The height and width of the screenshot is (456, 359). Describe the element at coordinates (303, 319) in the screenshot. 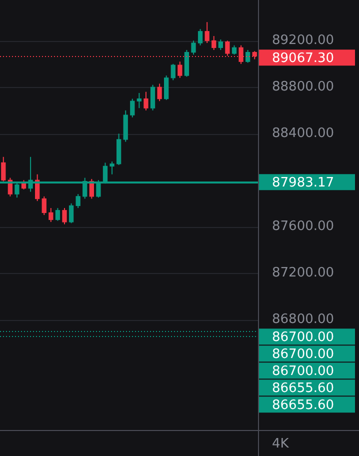

I see `y-tick-label: 86800.00` at that location.